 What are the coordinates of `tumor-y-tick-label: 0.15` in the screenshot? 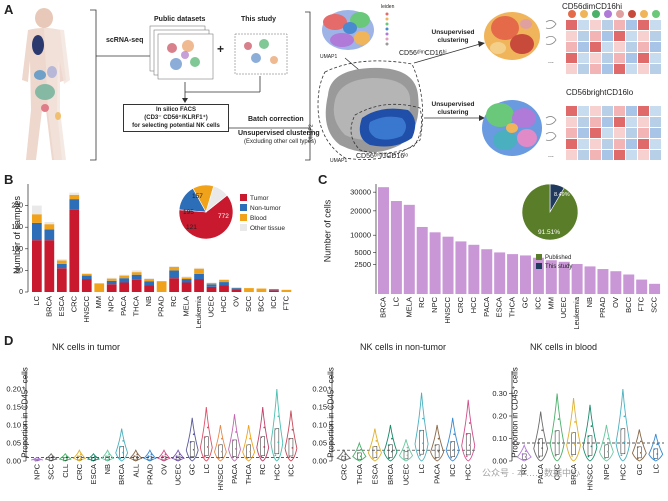 It's located at (13, 407).